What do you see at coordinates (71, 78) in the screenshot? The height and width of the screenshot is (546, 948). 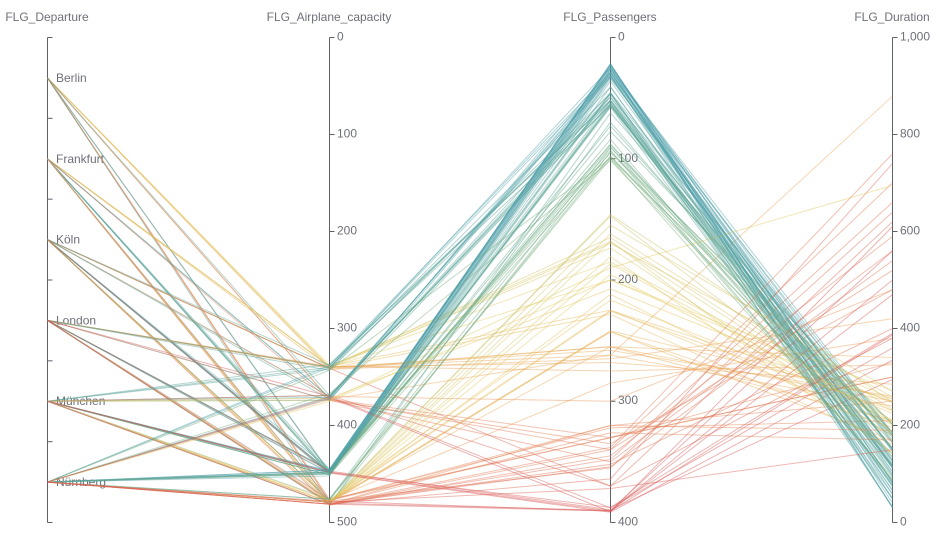 I see `svg-text: Berlin` at bounding box center [71, 78].